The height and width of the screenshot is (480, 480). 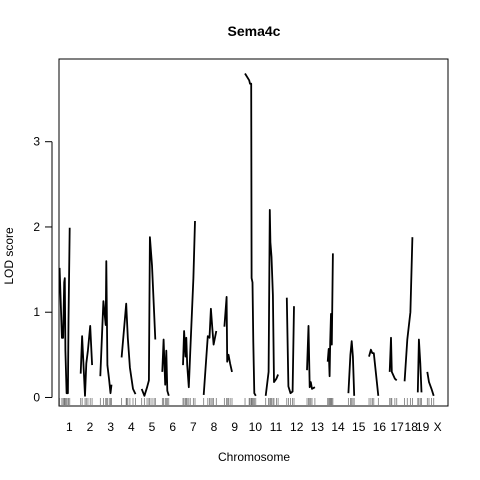 I want to click on chromosome-label: 19, so click(x=423, y=427).